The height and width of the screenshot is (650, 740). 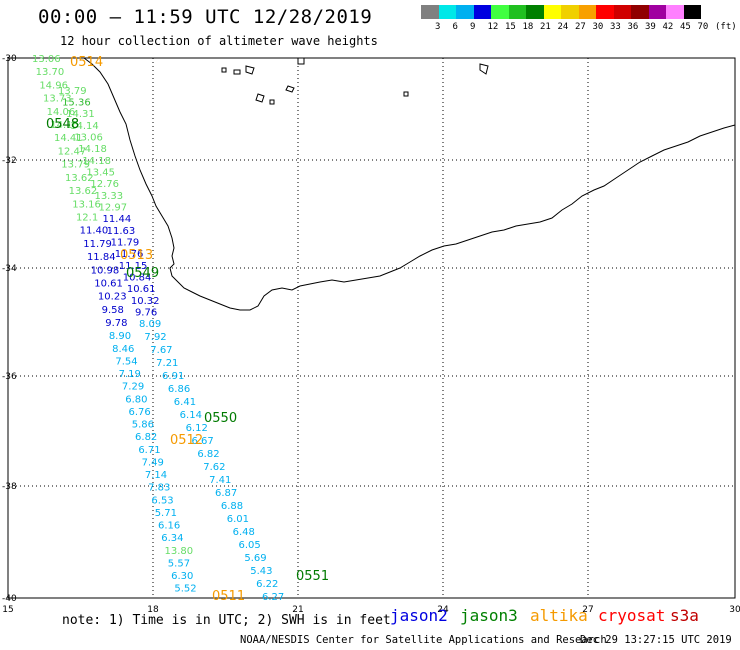 I want to click on legend-label: 12, so click(x=493, y=27).